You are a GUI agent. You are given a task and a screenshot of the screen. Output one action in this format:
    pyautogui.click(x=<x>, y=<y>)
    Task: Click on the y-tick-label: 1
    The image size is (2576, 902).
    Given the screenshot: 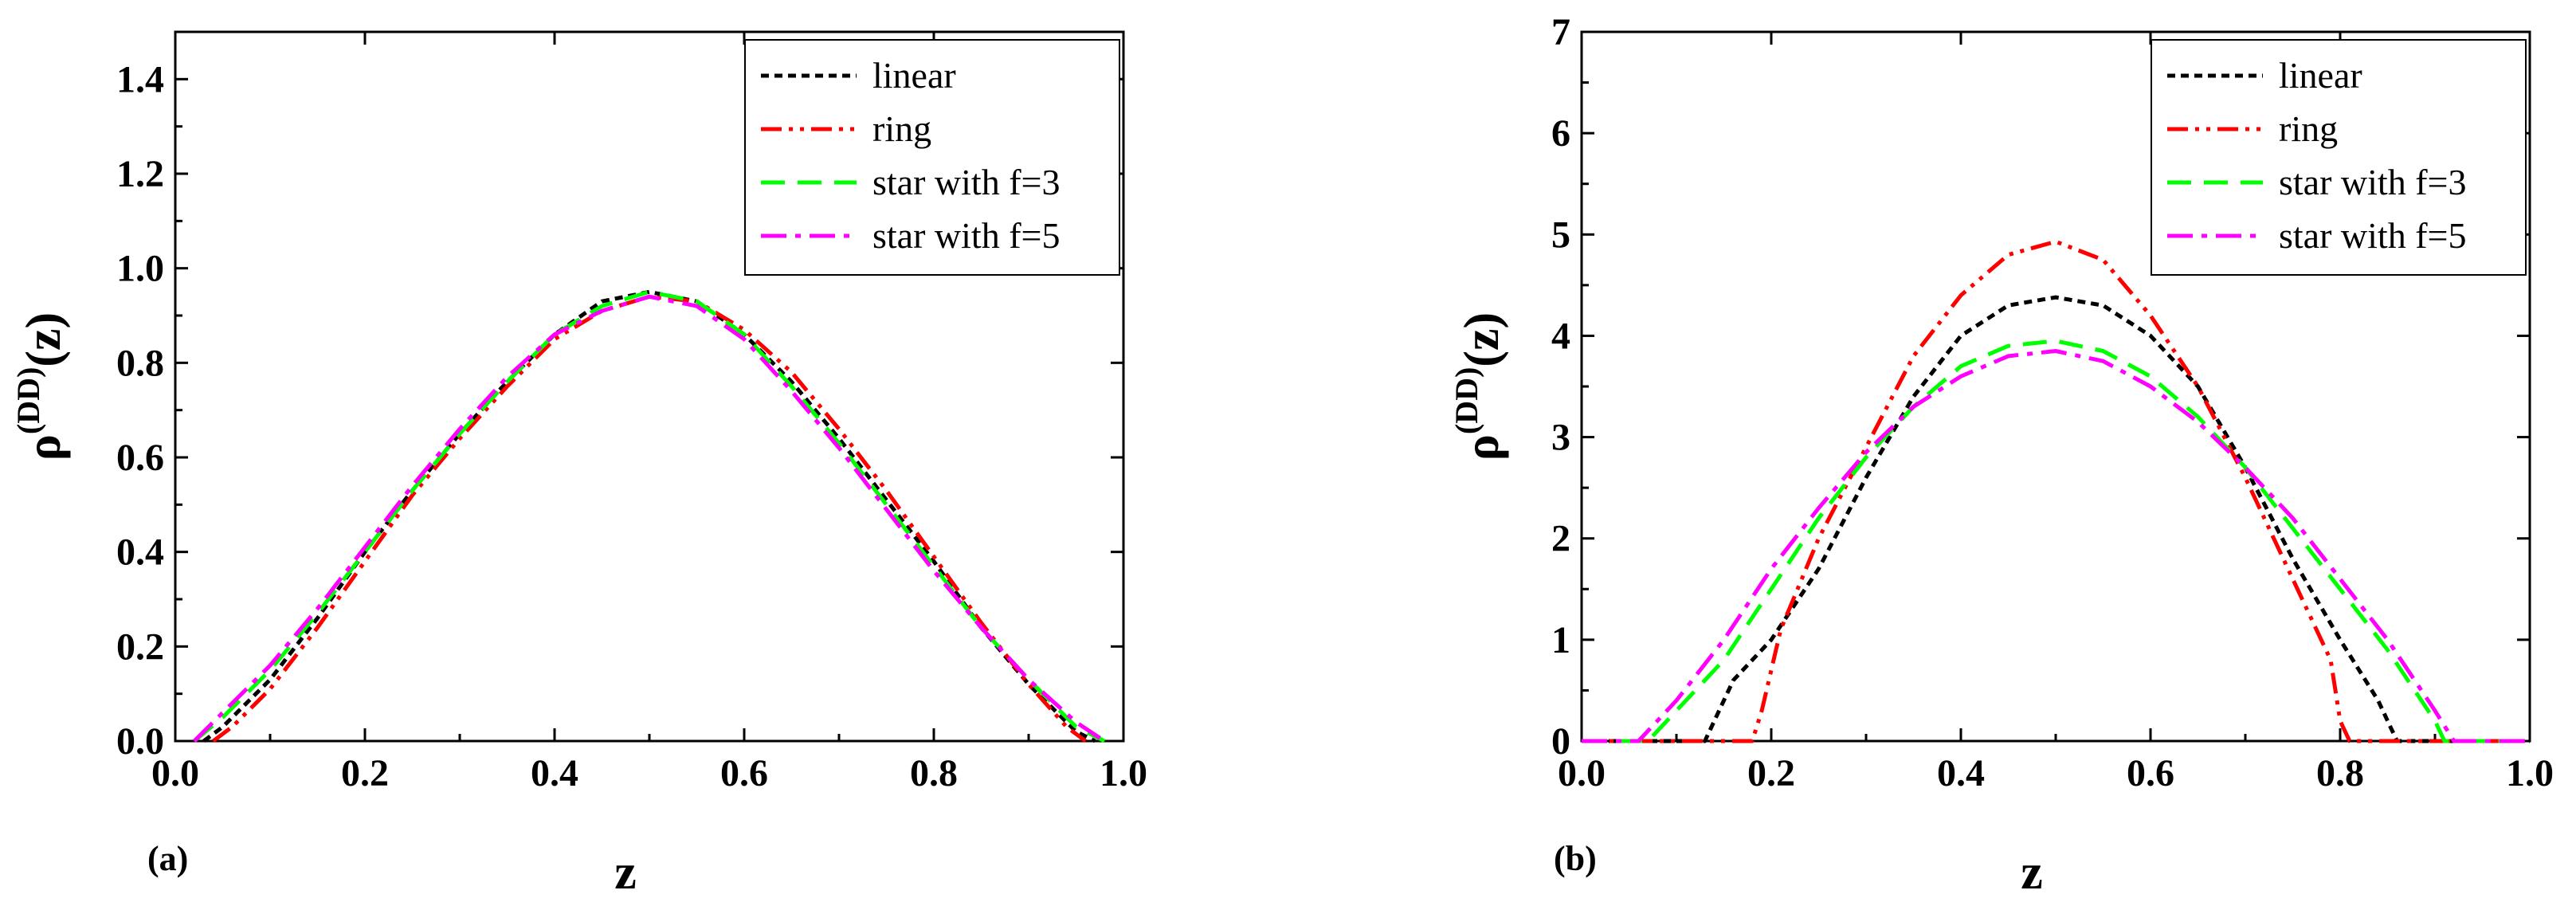 What is the action you would take?
    pyautogui.click(x=1560, y=640)
    